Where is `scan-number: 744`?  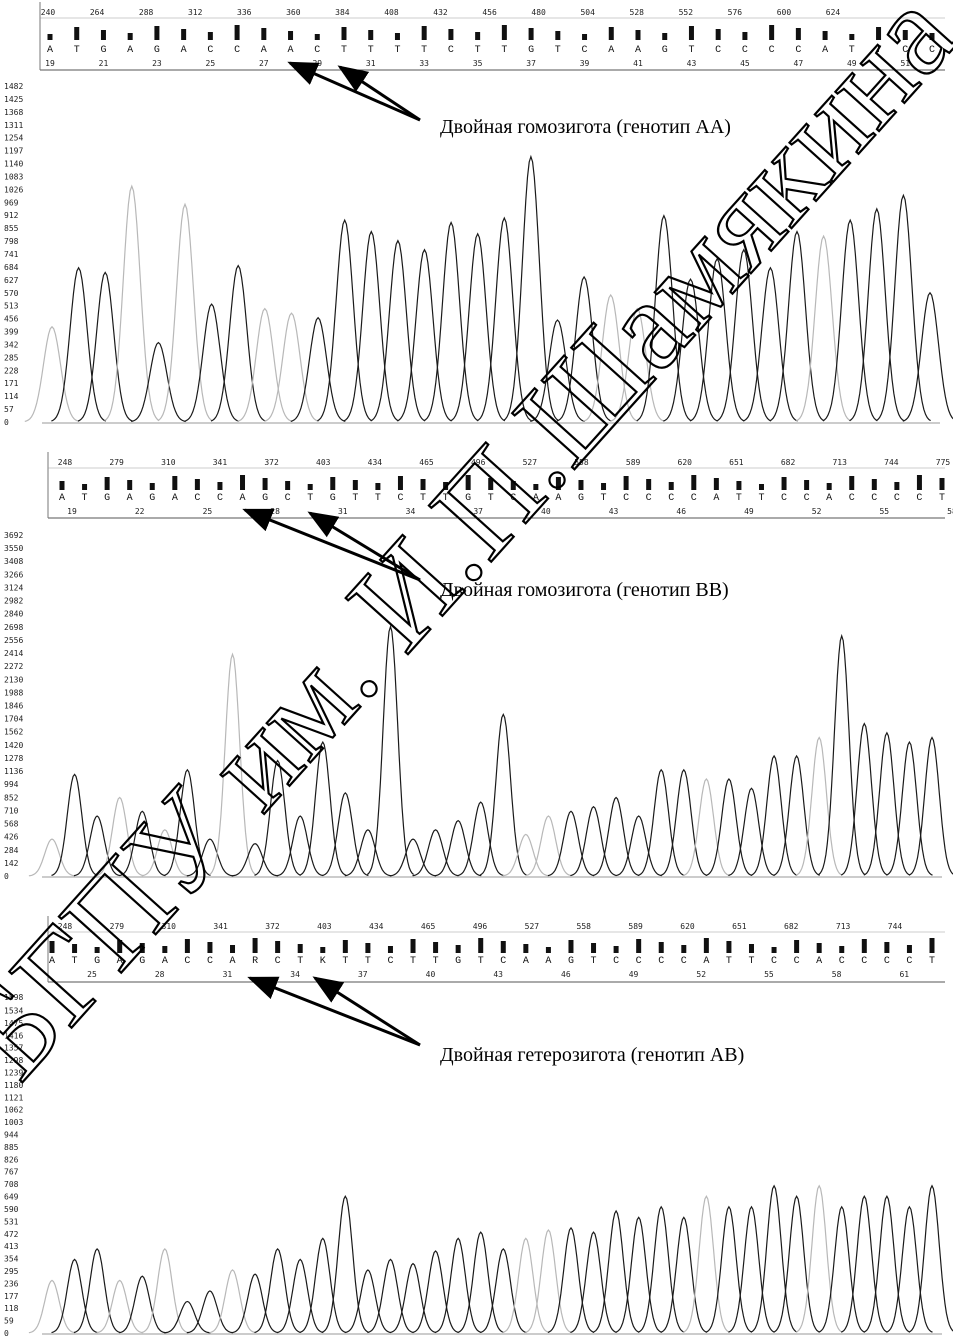
scan-number: 744 is located at coordinates (891, 462).